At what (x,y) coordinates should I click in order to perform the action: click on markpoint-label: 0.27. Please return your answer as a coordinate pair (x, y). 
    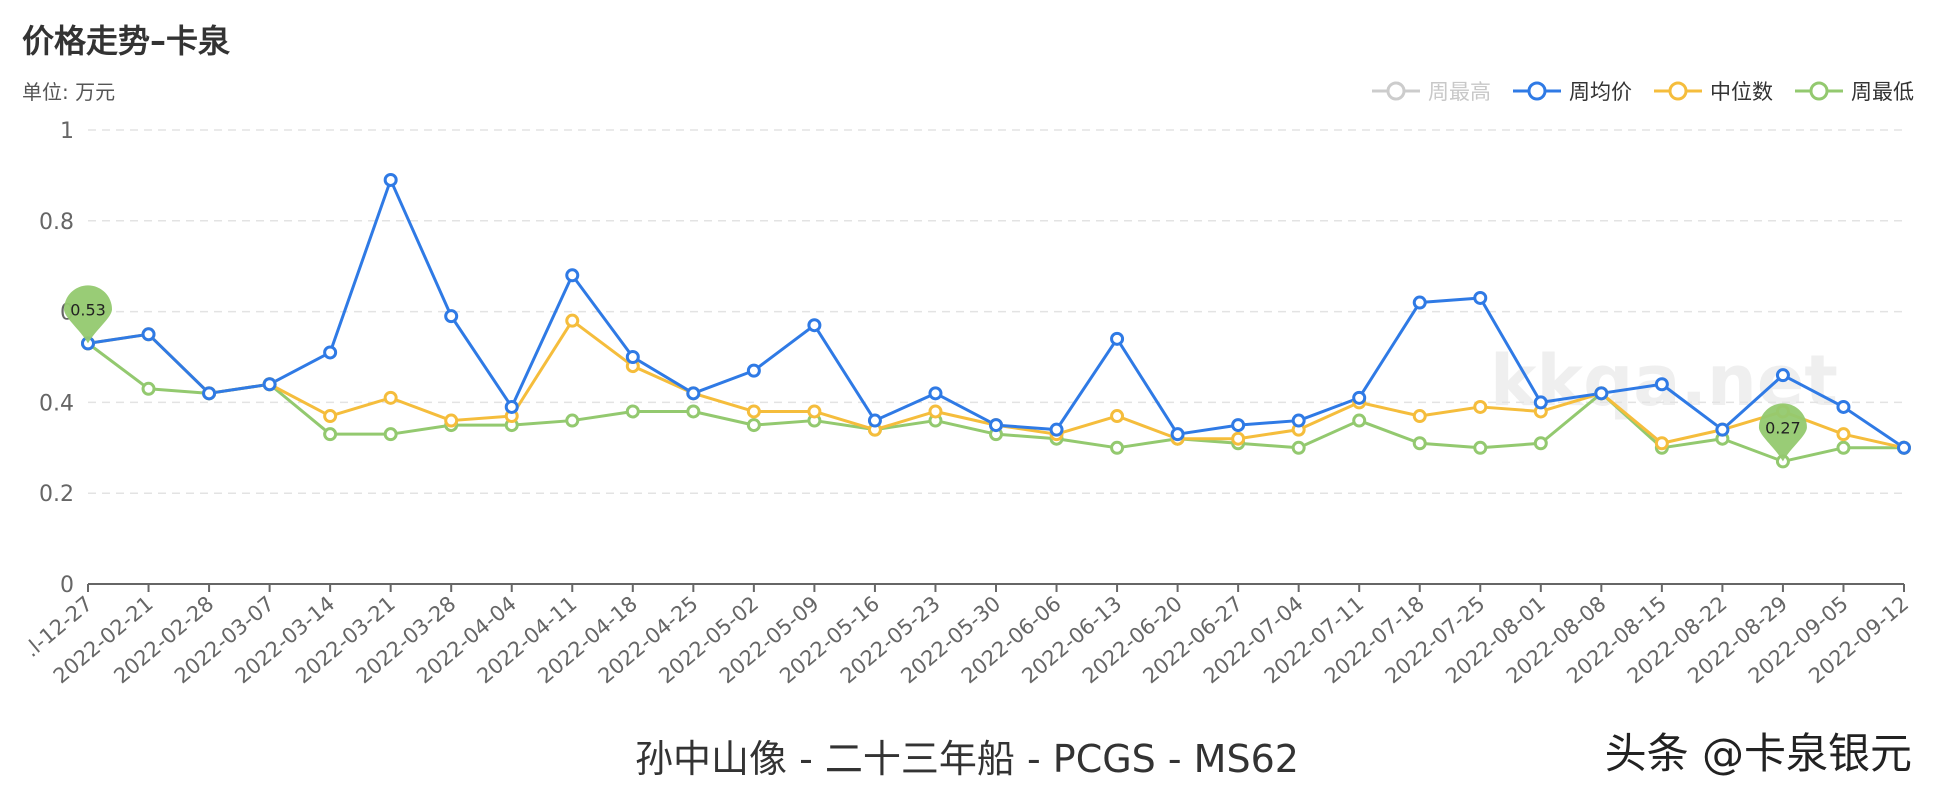
    Looking at the image, I should click on (1783, 427).